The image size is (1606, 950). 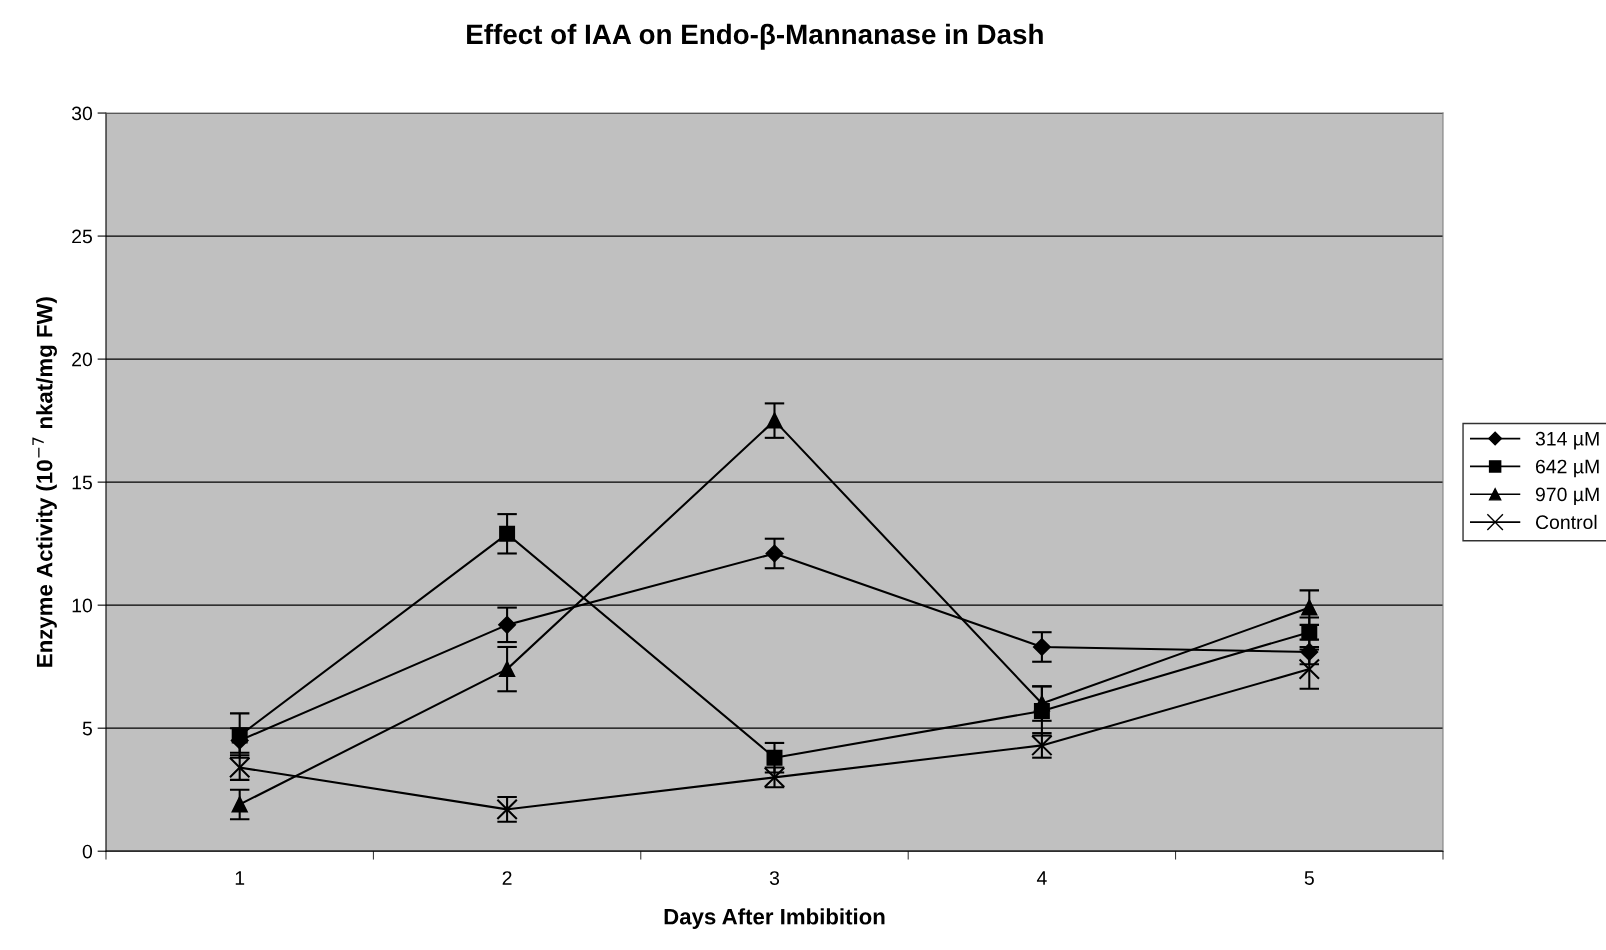 I want to click on y-tick-label: 20, so click(x=82, y=359).